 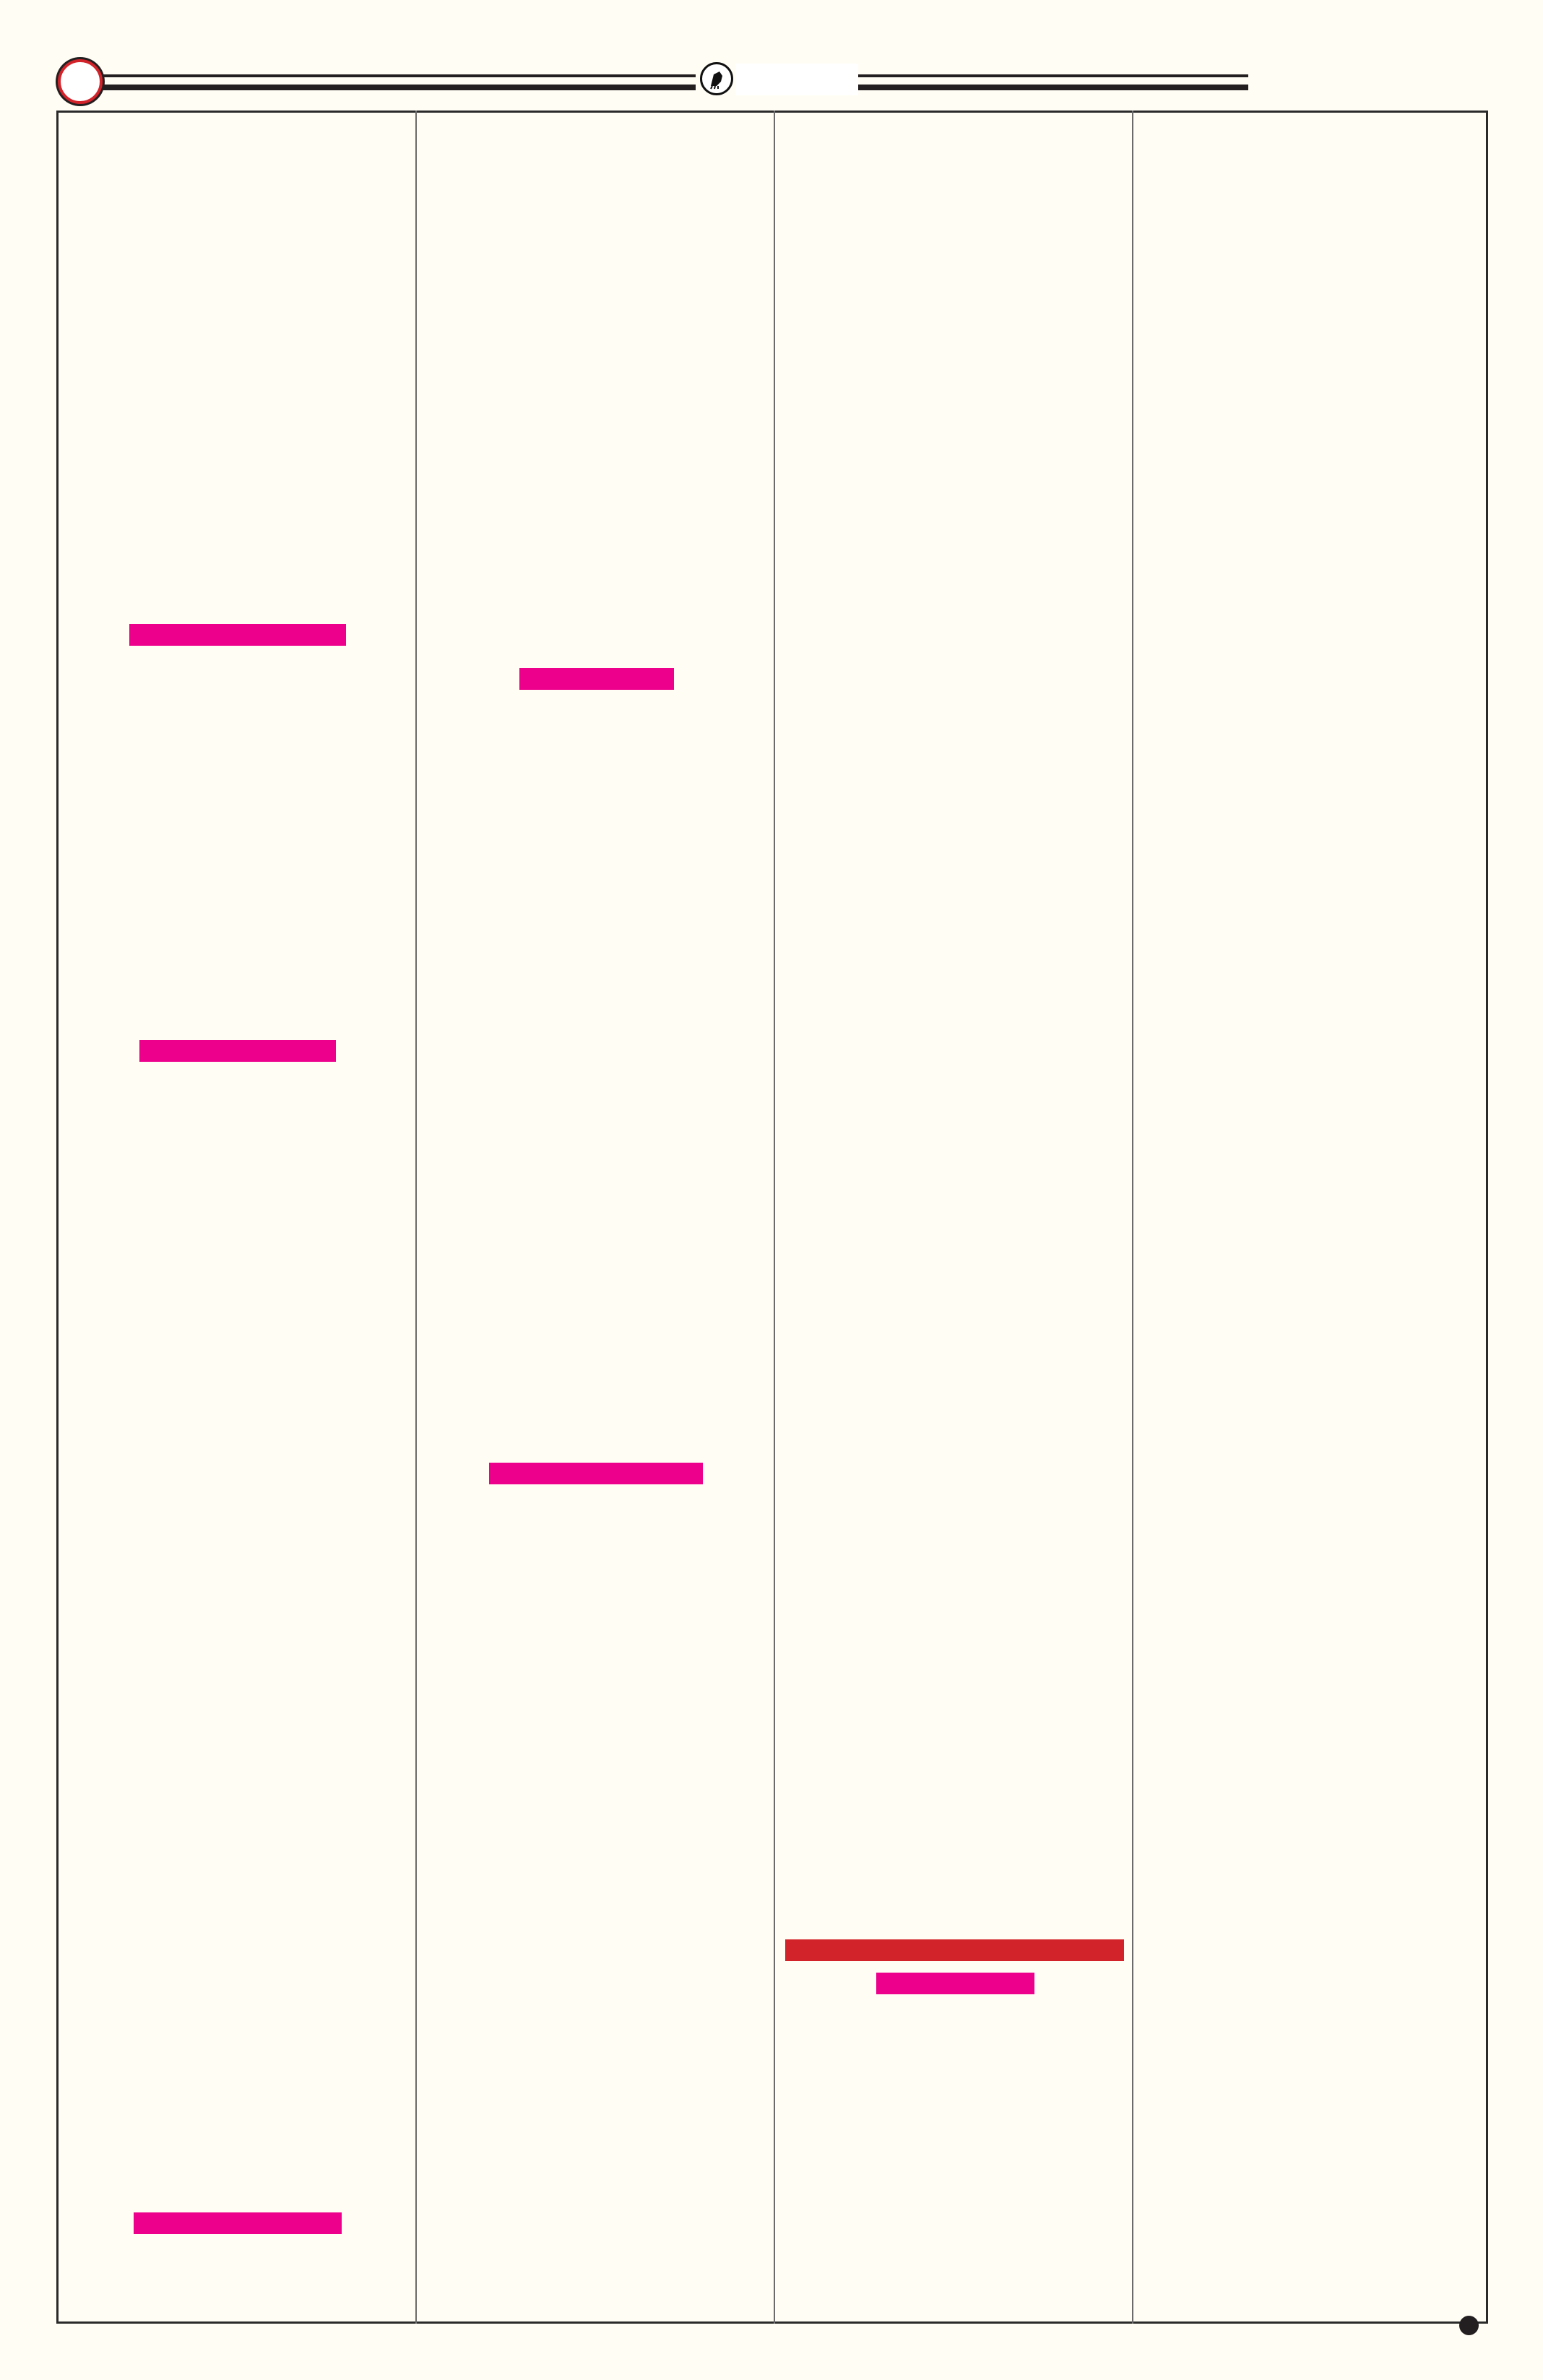 What do you see at coordinates (955, 1950) in the screenshot?
I see `column-3-title-bar` at bounding box center [955, 1950].